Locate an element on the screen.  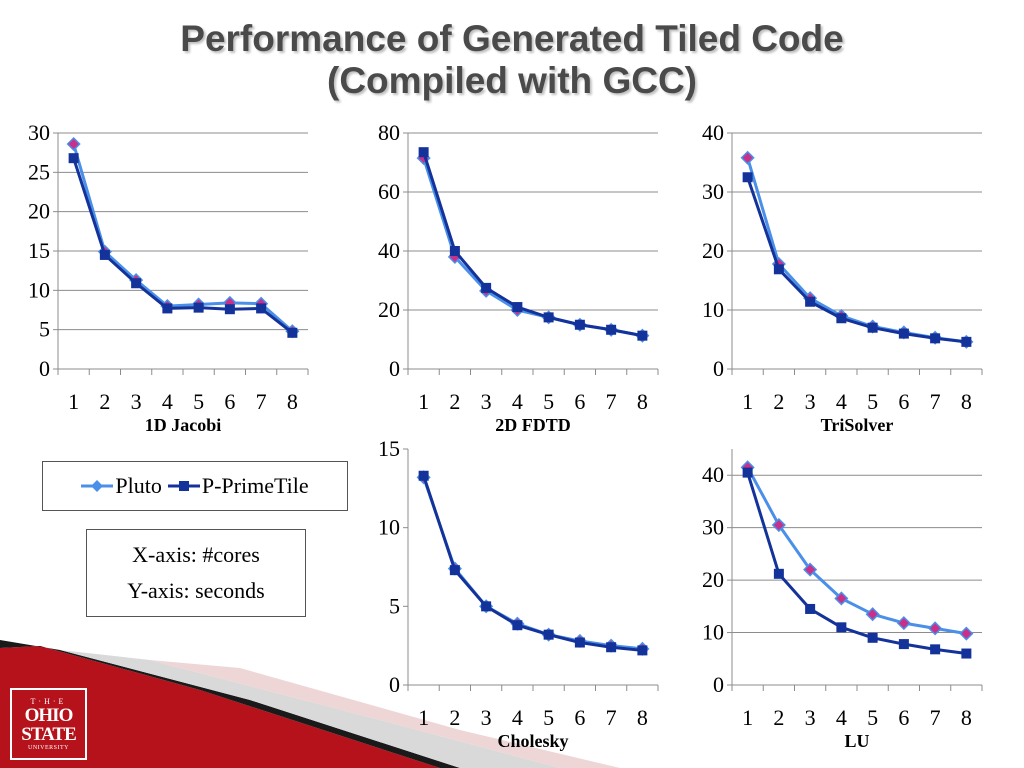
chart-5-label: LU is located at coordinates (856, 741).